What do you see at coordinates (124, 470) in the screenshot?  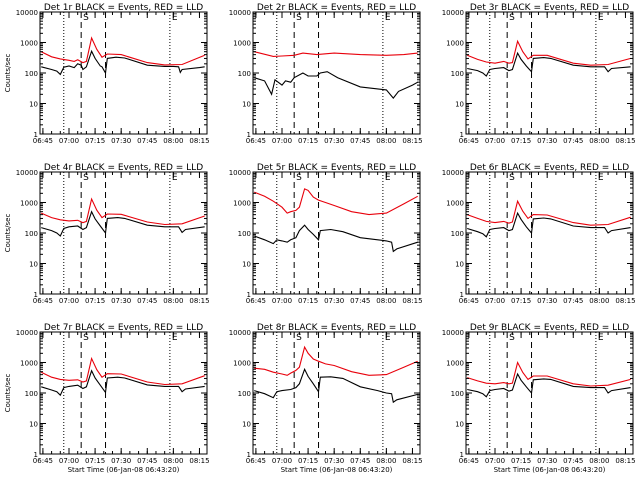 I see `x-axis-label: Start Time (06-Jan-08 06:43:20)` at bounding box center [124, 470].